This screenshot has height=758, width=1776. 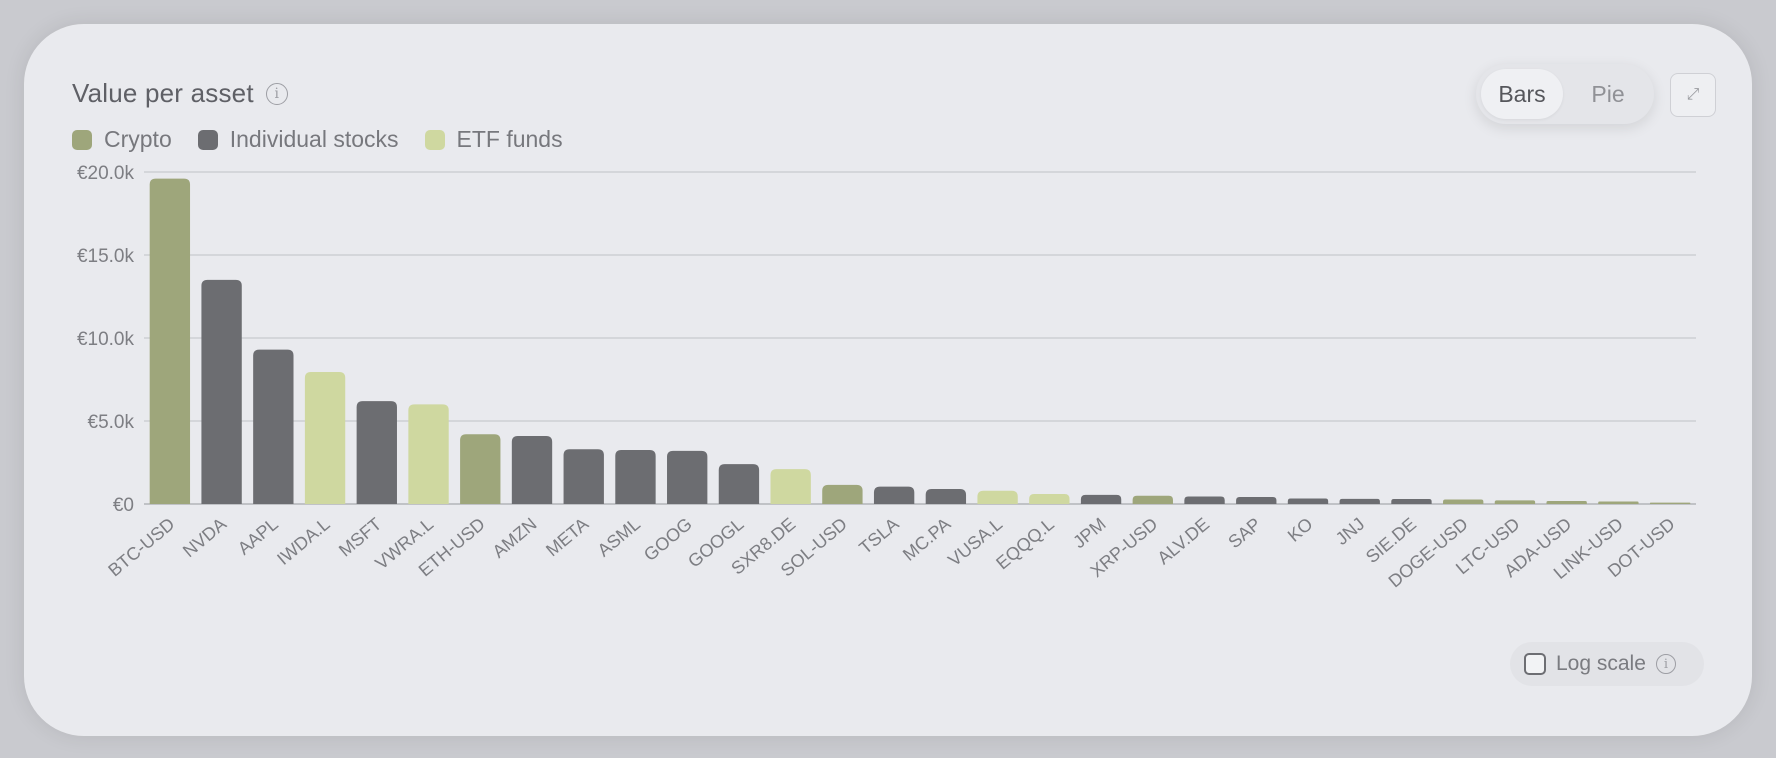 I want to click on x-tick-label: NVDA, so click(x=204, y=537).